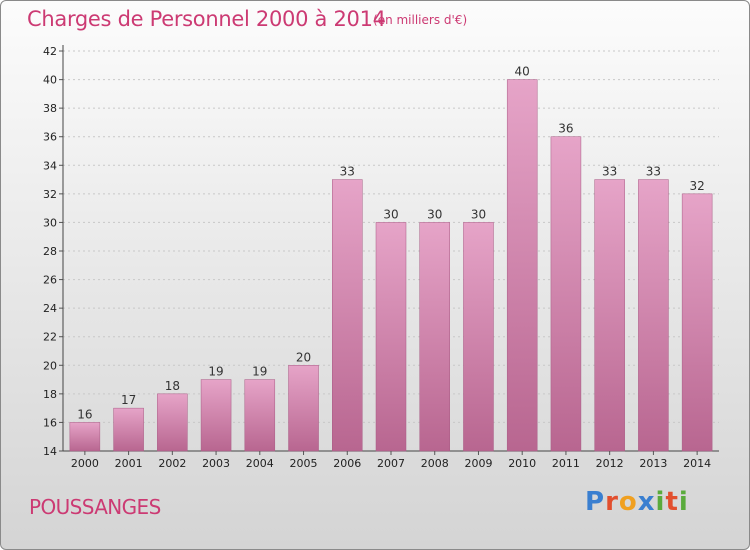 This screenshot has height=550, width=750. What do you see at coordinates (391, 463) in the screenshot?
I see `x-tick-label: 2007` at bounding box center [391, 463].